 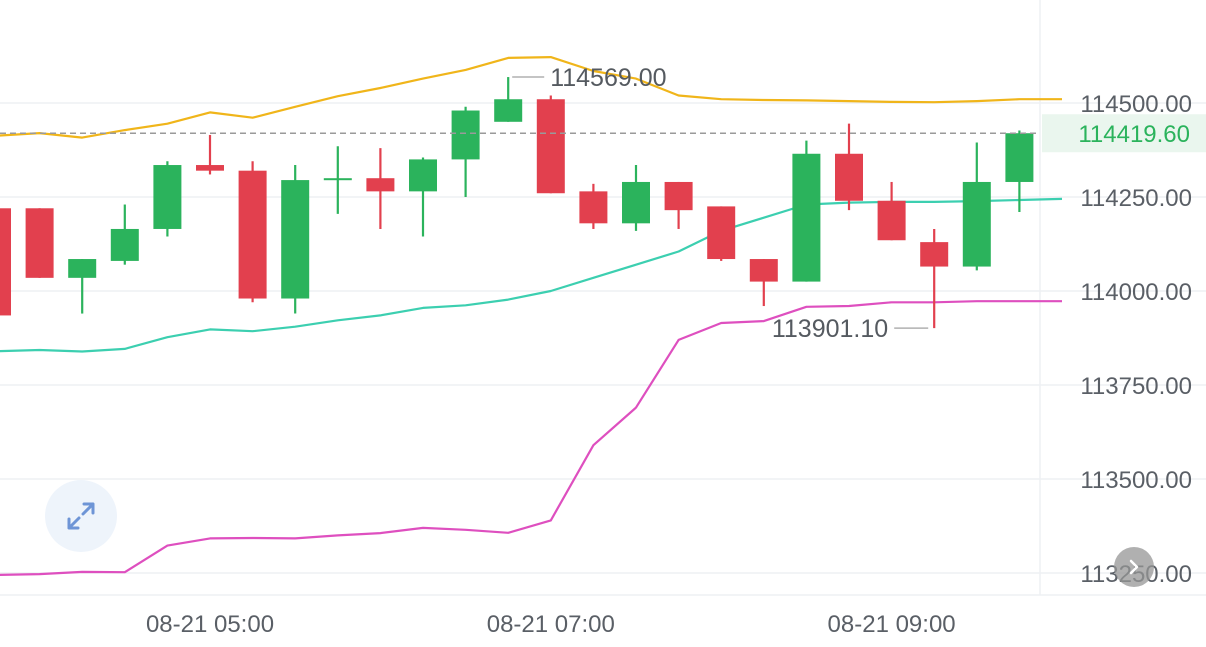 What do you see at coordinates (608, 78) in the screenshot?
I see `high-annotation-label: 114569.00` at bounding box center [608, 78].